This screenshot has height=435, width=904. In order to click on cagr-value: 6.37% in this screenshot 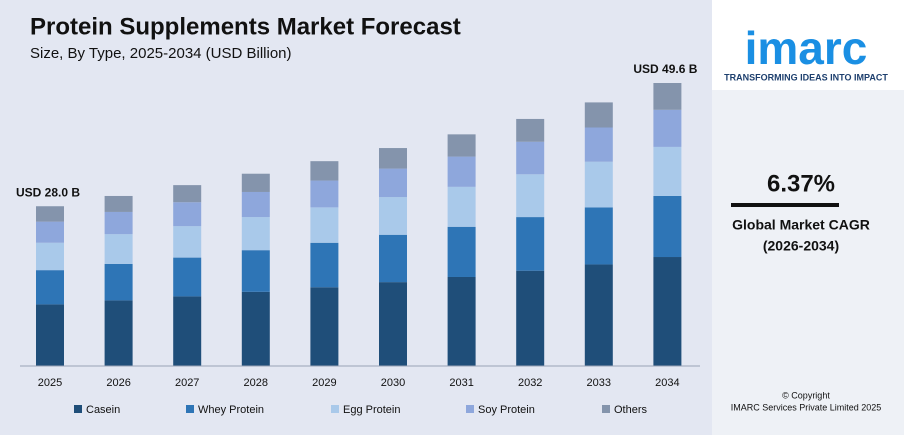, I will do `click(801, 183)`.